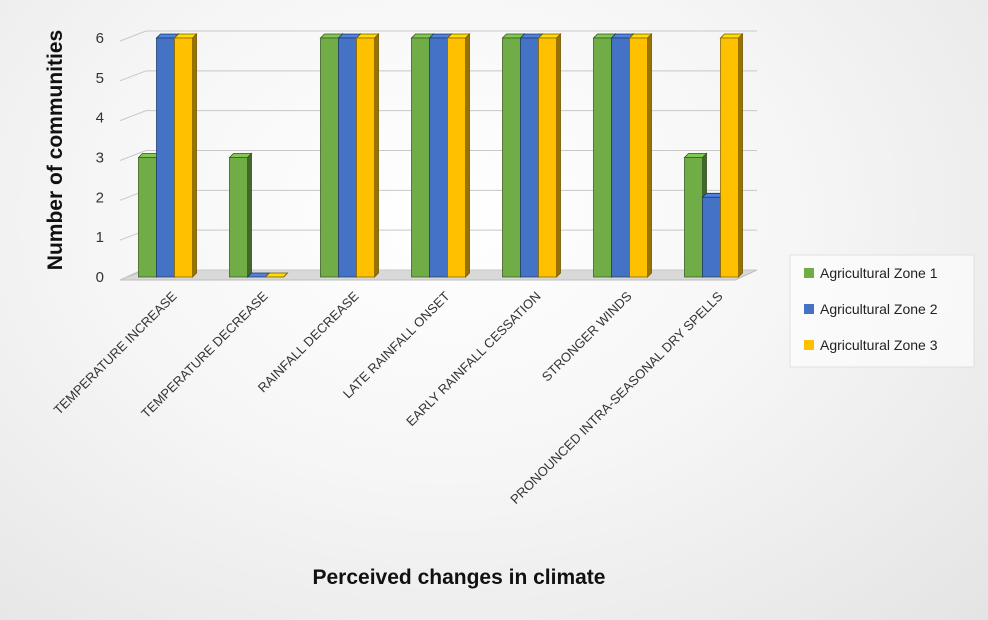 The height and width of the screenshot is (620, 988). Describe the element at coordinates (879, 309) in the screenshot. I see `legend-label: Agricultural Zone 2` at that location.